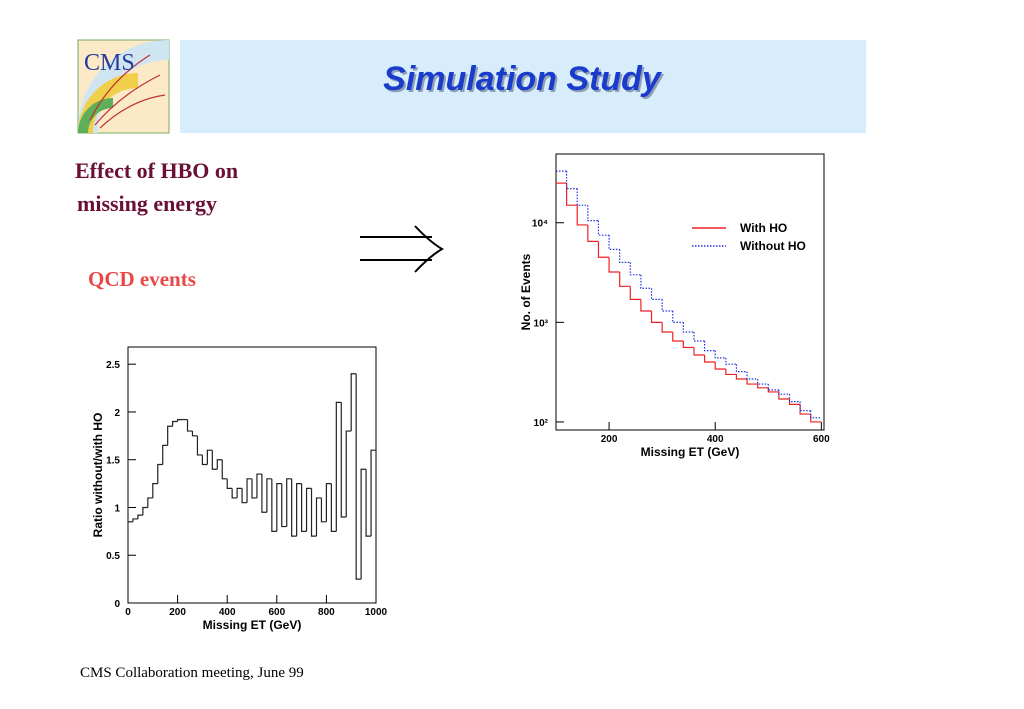  I want to click on y-axis-label: No. of Events, so click(526, 291).